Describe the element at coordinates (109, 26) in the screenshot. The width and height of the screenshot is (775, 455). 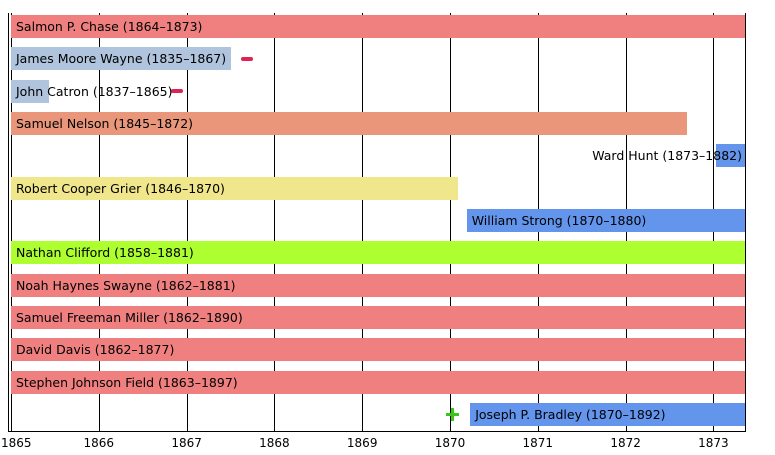
I see `bar-label: Salmon P. Chase (1864–1873)` at that location.